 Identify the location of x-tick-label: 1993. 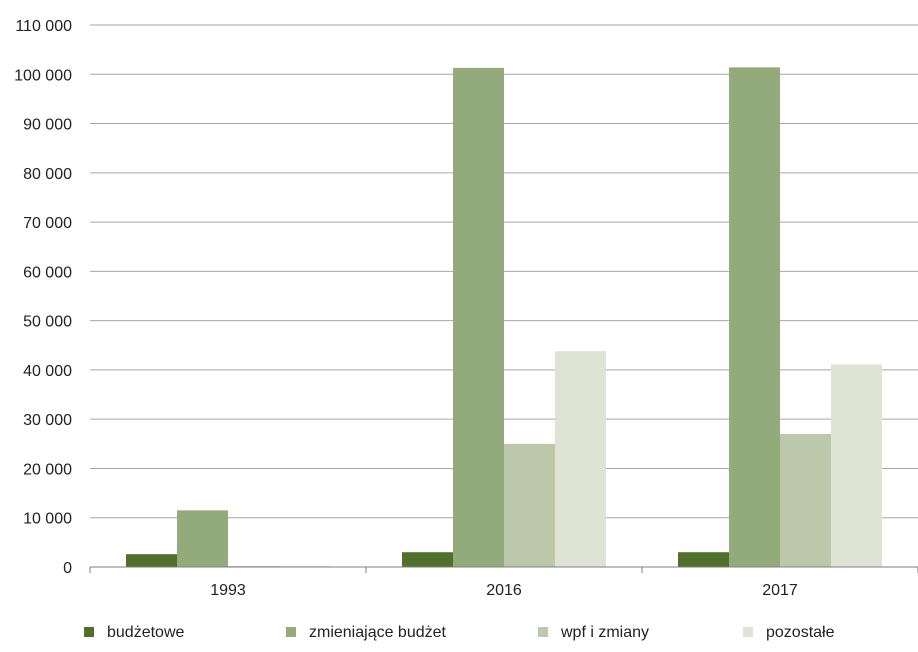
(228, 590).